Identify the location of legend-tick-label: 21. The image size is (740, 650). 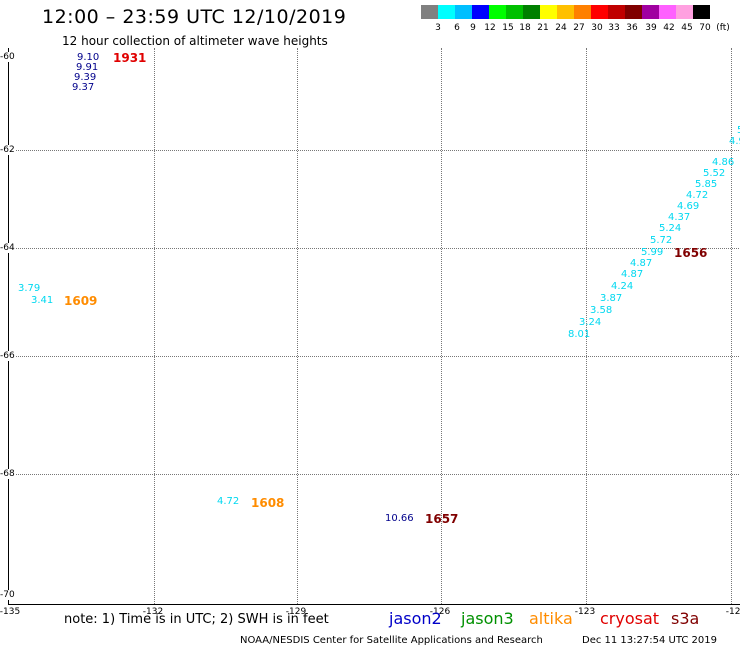
(543, 28).